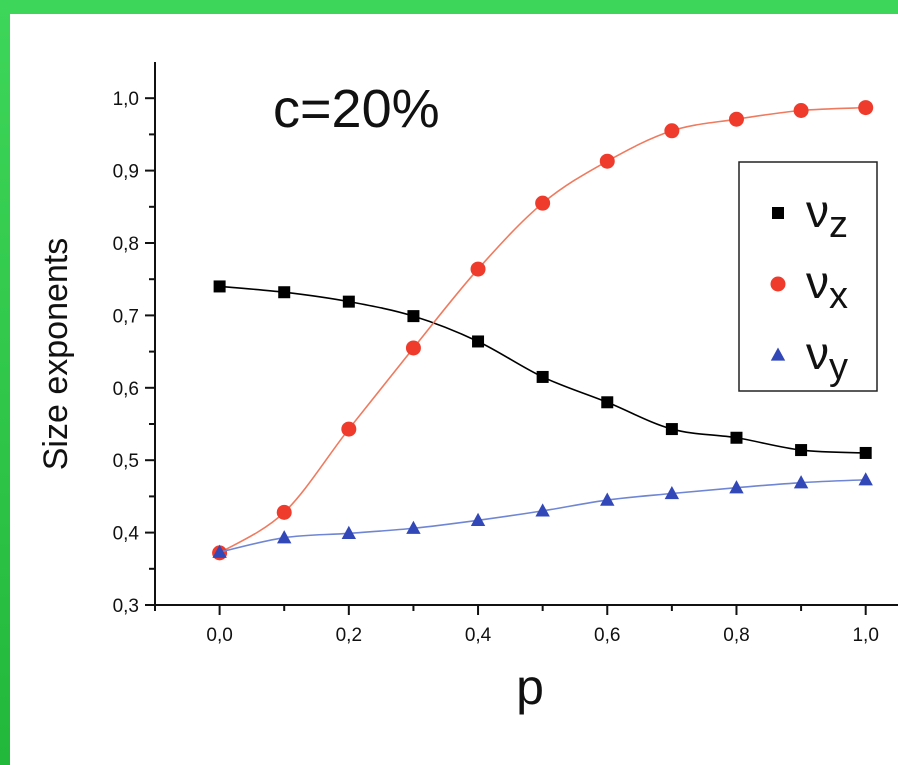  Describe the element at coordinates (865, 635) in the screenshot. I see `x-tick-label: 1,0` at that location.